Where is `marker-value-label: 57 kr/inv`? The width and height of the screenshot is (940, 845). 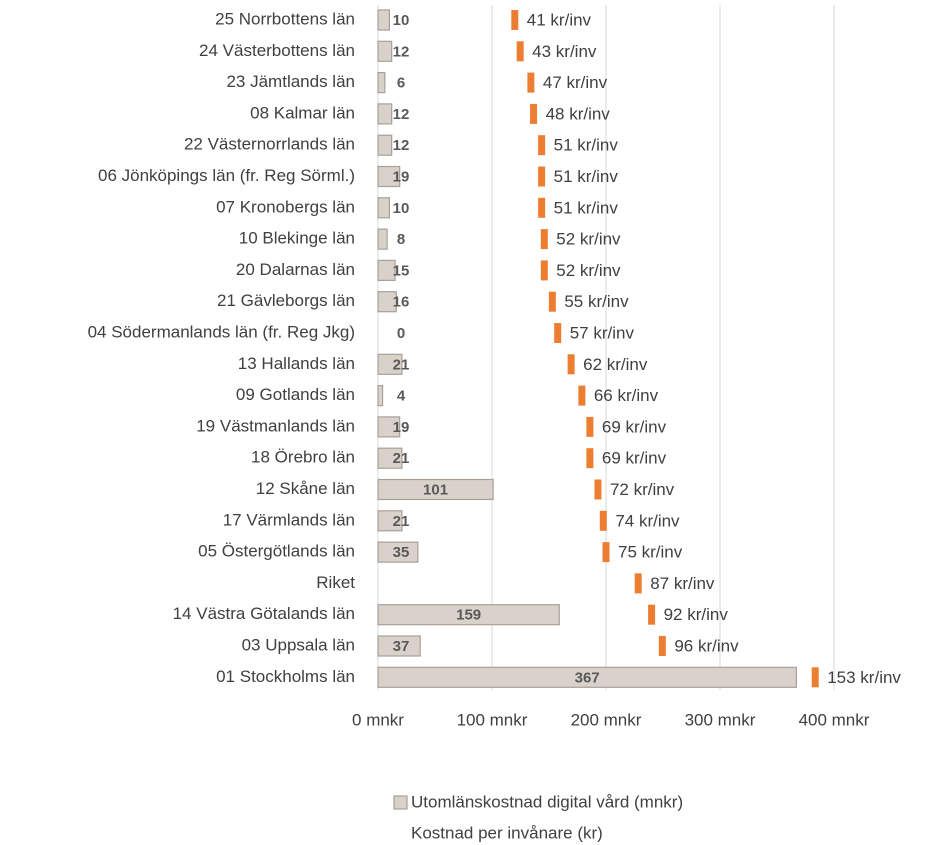
marker-value-label: 57 kr/inv is located at coordinates (602, 332).